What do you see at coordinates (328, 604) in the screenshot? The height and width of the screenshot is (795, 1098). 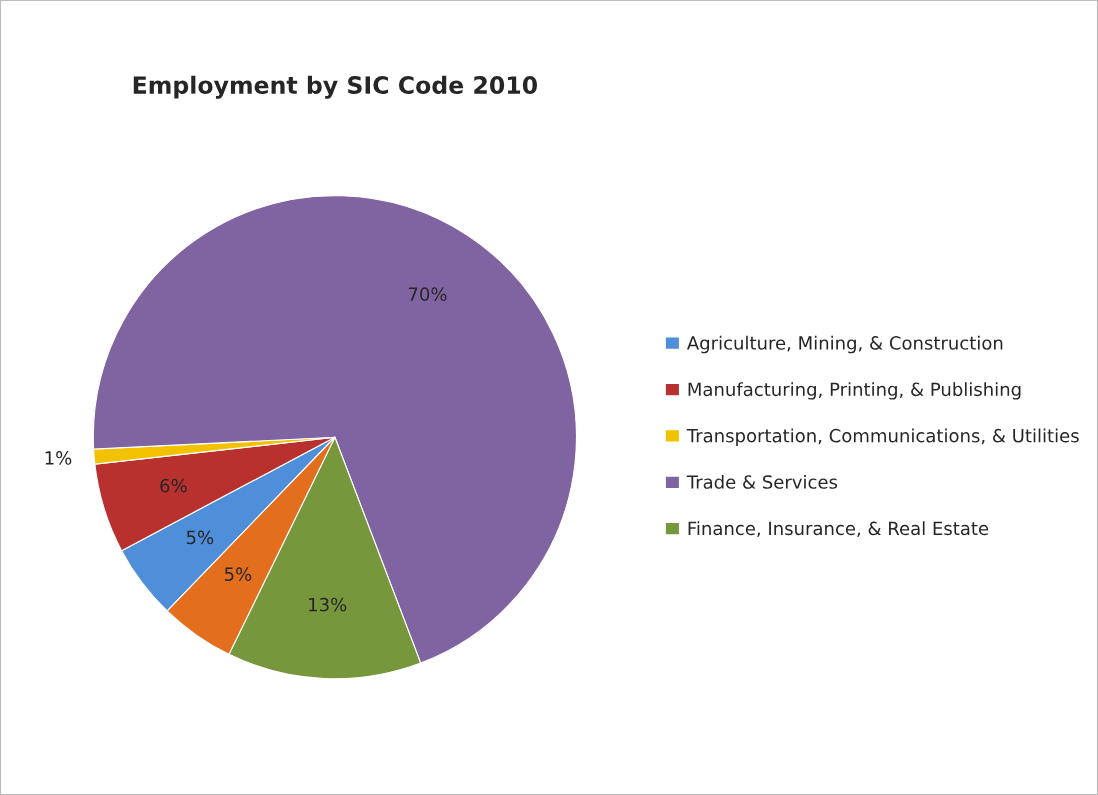 I see `data-label: 13%` at bounding box center [328, 604].